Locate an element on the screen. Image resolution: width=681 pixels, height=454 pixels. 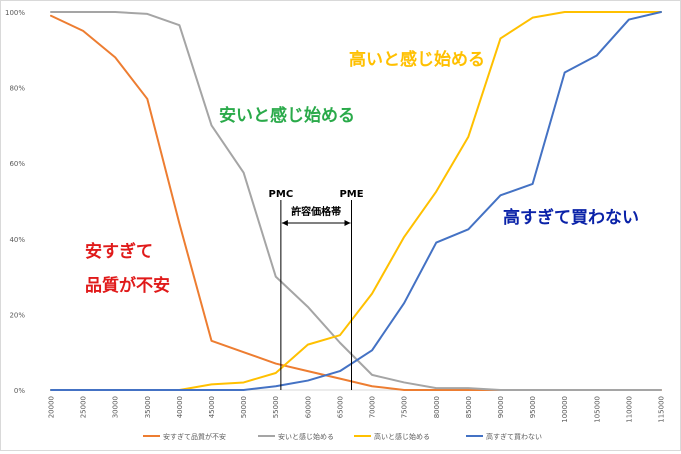
annotation-label: 安すぎて is located at coordinates (119, 251).